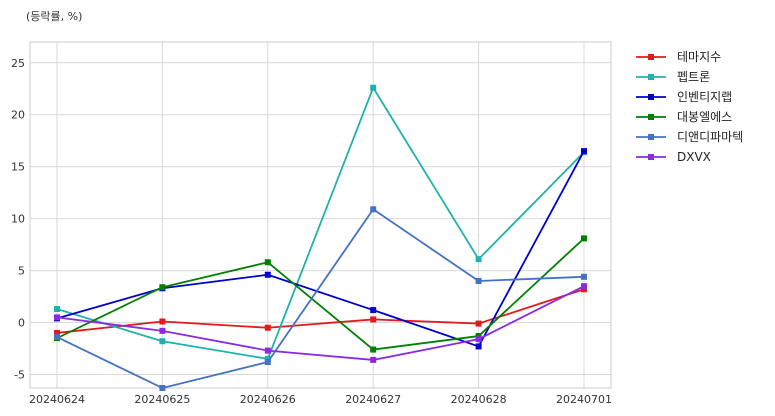  What do you see at coordinates (54, 16) in the screenshot?
I see `unit-label: (등락률, %)` at bounding box center [54, 16].